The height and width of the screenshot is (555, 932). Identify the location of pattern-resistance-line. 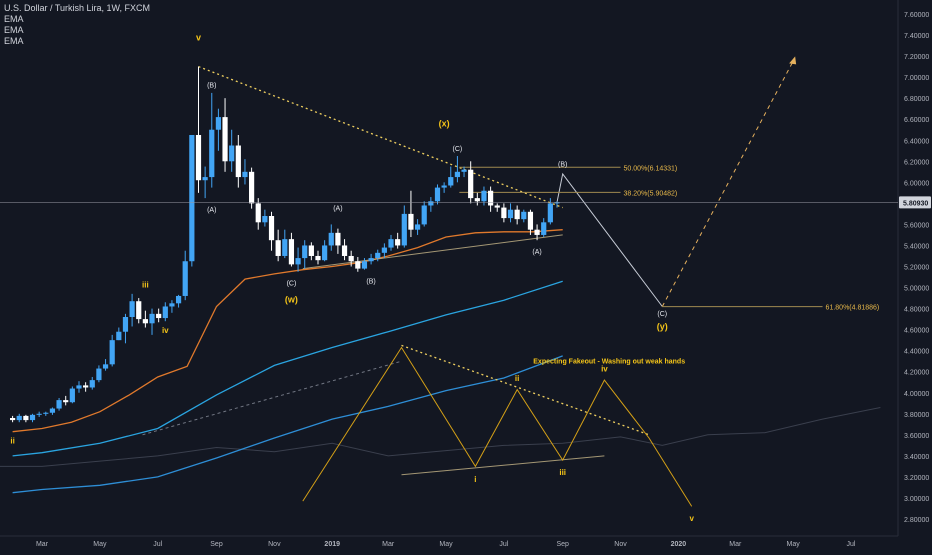
(525, 390).